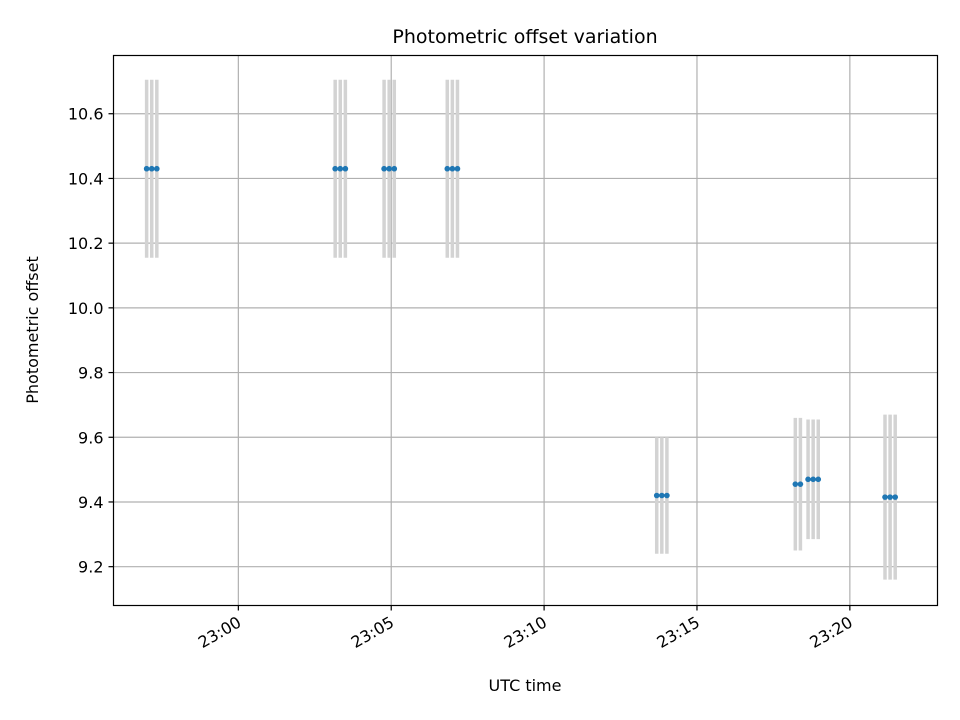 The image size is (960, 720). Describe the element at coordinates (86, 114) in the screenshot. I see `y-tick-label: 10.6` at that location.